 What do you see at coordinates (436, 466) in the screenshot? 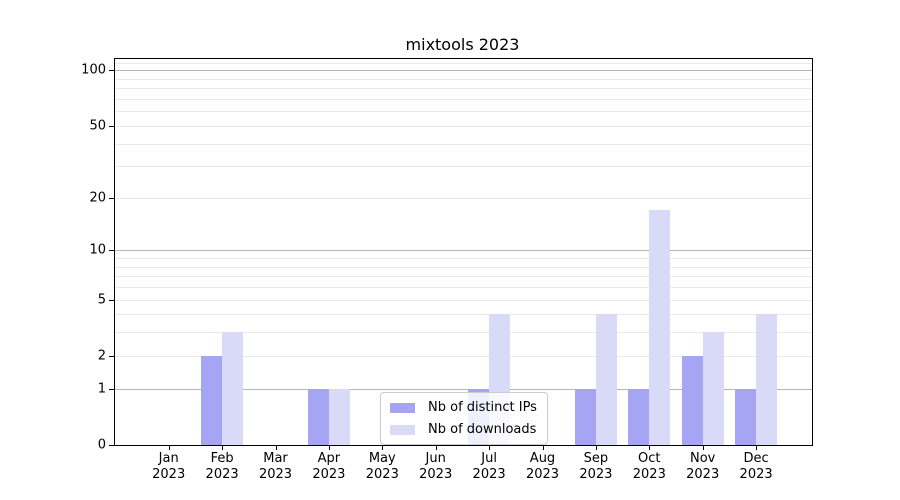
I see `x-tick-label-jun: Jun 2023` at bounding box center [436, 466].